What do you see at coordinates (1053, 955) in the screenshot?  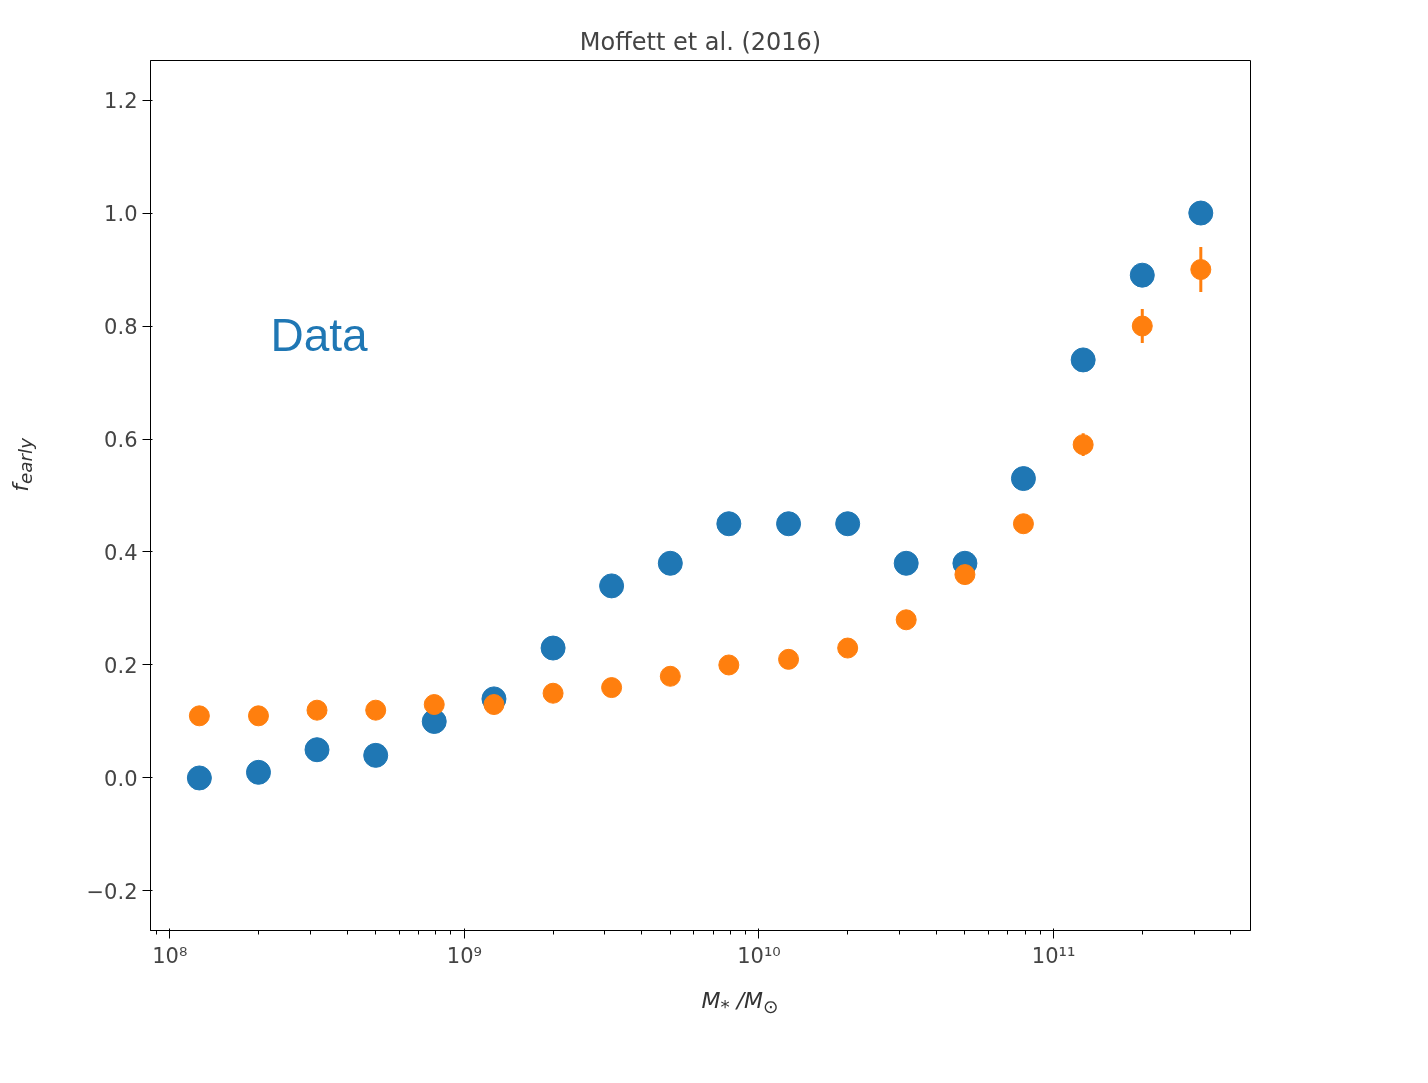 I see `x-tick-label: 10¹¹` at bounding box center [1053, 955].